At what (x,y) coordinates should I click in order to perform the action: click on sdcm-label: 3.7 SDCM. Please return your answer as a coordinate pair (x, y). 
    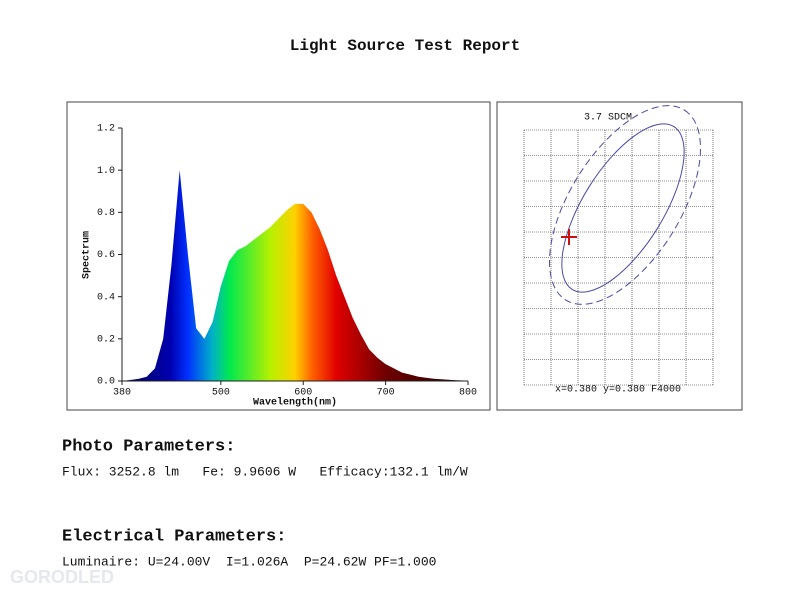
    Looking at the image, I should click on (608, 118).